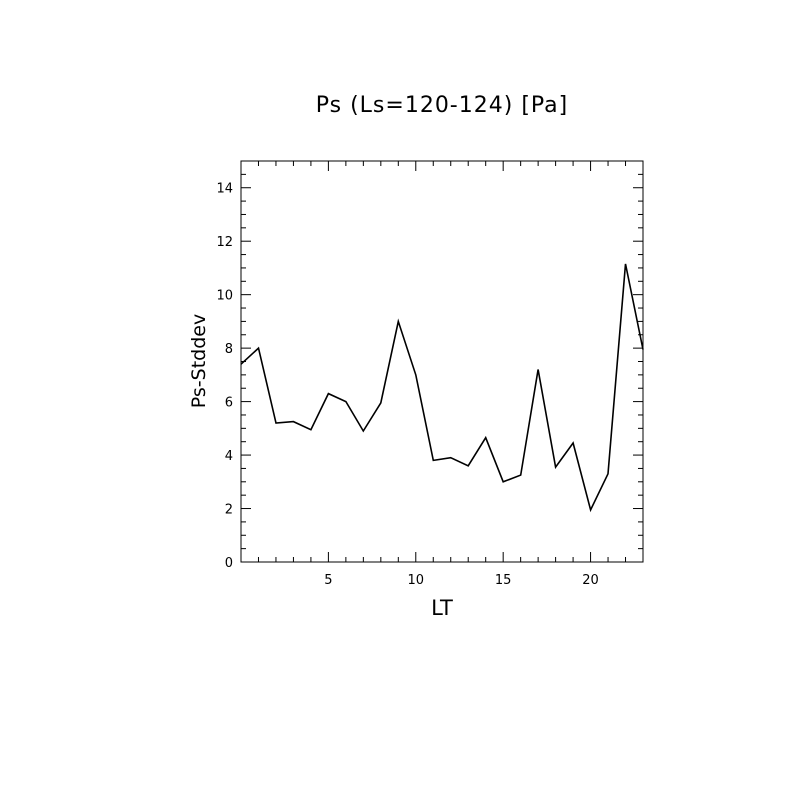 The width and height of the screenshot is (804, 809). What do you see at coordinates (224, 296) in the screenshot?
I see `y-tick-label: 10` at bounding box center [224, 296].